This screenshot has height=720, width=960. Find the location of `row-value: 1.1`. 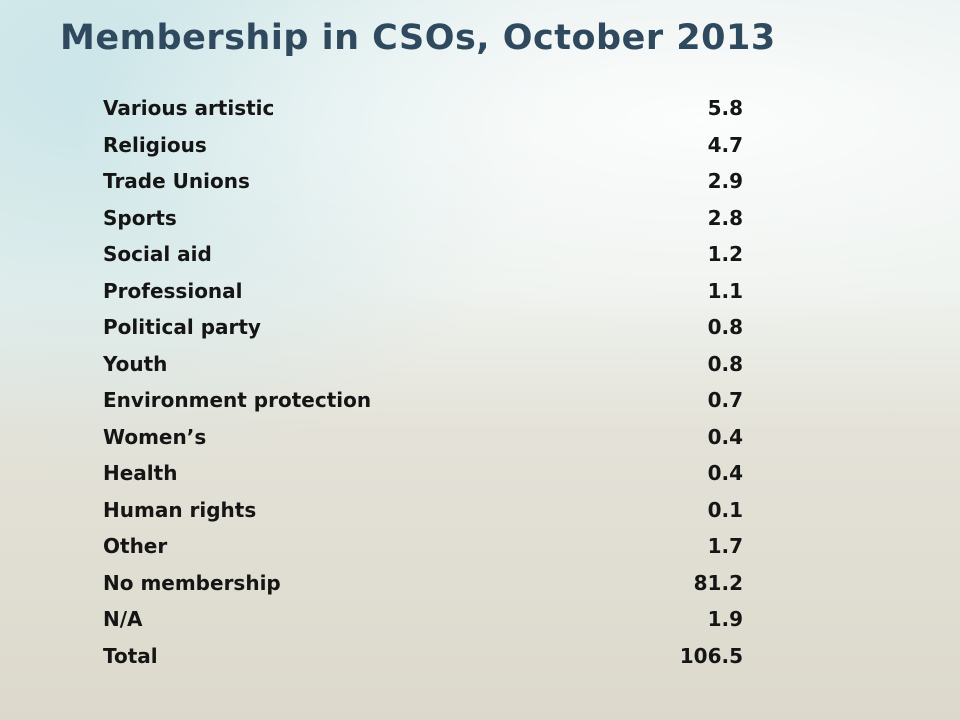

row-value: 1.1 is located at coordinates (725, 290).